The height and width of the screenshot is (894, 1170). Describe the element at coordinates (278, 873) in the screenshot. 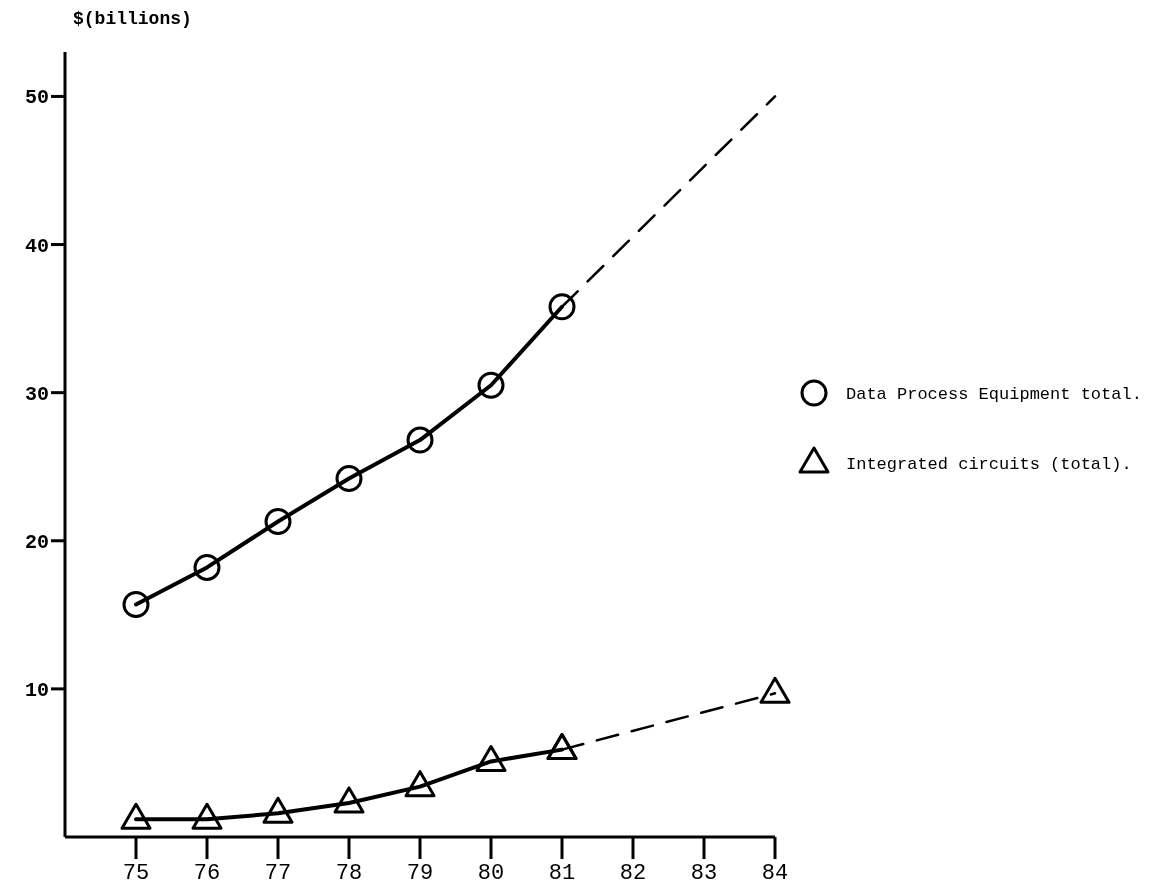

I see `x-tick-label: 77` at that location.